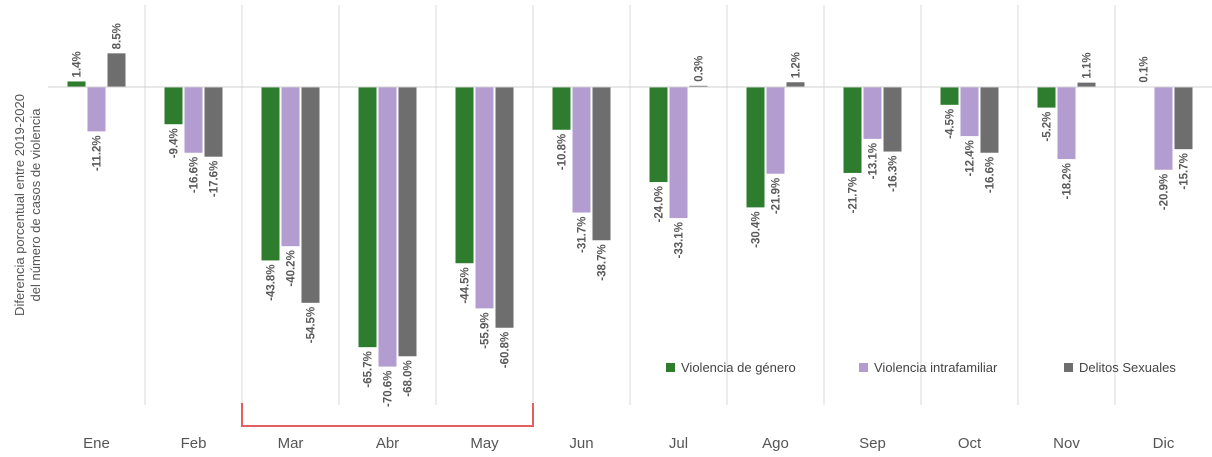 This screenshot has width=1212, height=457. What do you see at coordinates (369, 369) in the screenshot?
I see `data-label: -65.7%` at bounding box center [369, 369].